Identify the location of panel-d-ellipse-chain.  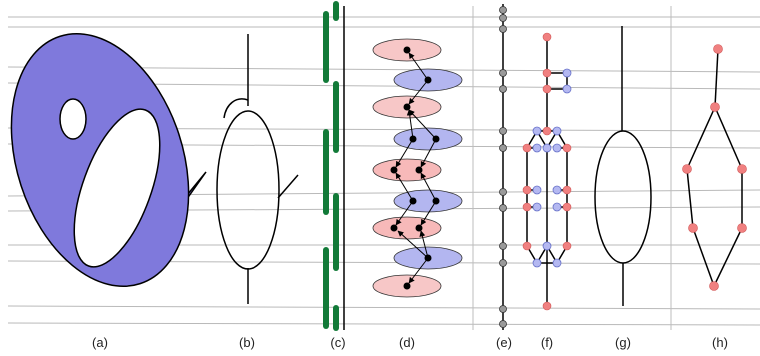
(417, 168).